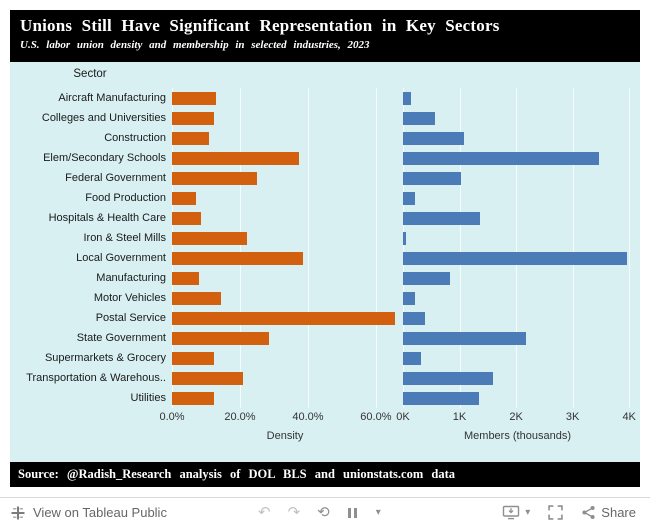 The height and width of the screenshot is (527, 650). I want to click on redo-button: ↷, so click(294, 512).